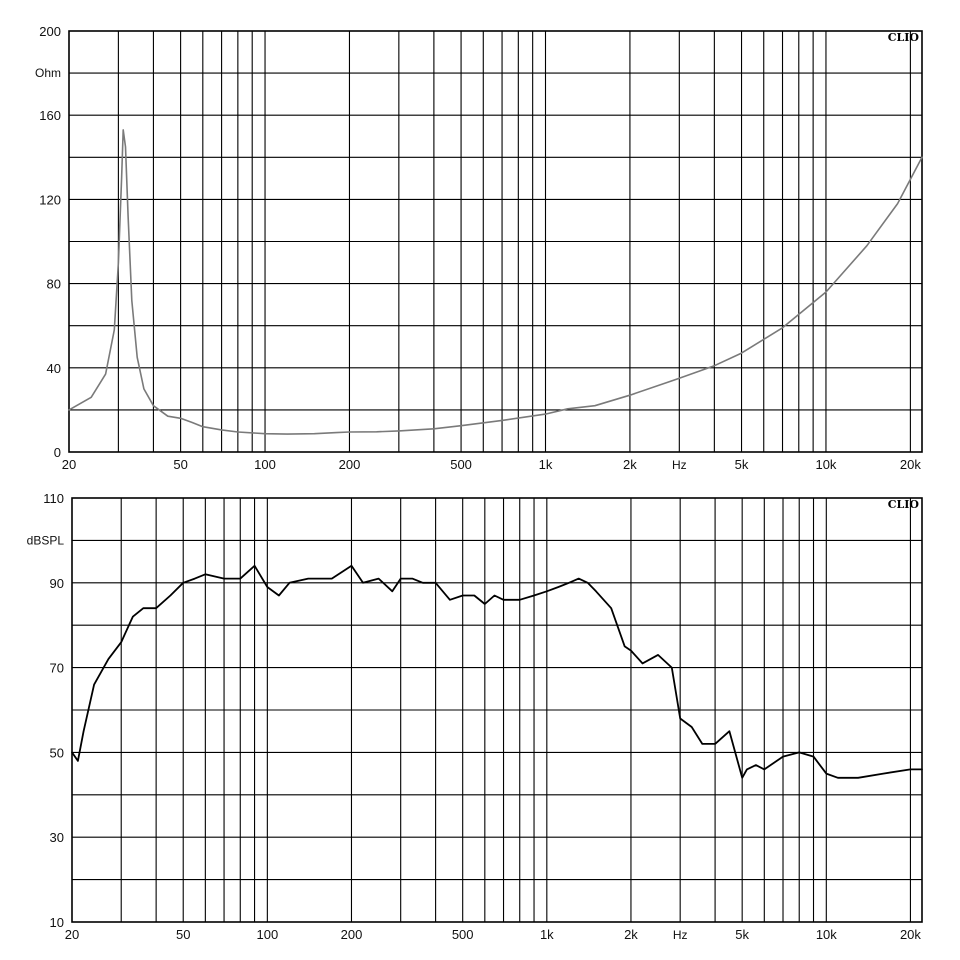 This screenshot has height=960, width=960. I want to click on spl-x-tick-label: 10k, so click(826, 934).